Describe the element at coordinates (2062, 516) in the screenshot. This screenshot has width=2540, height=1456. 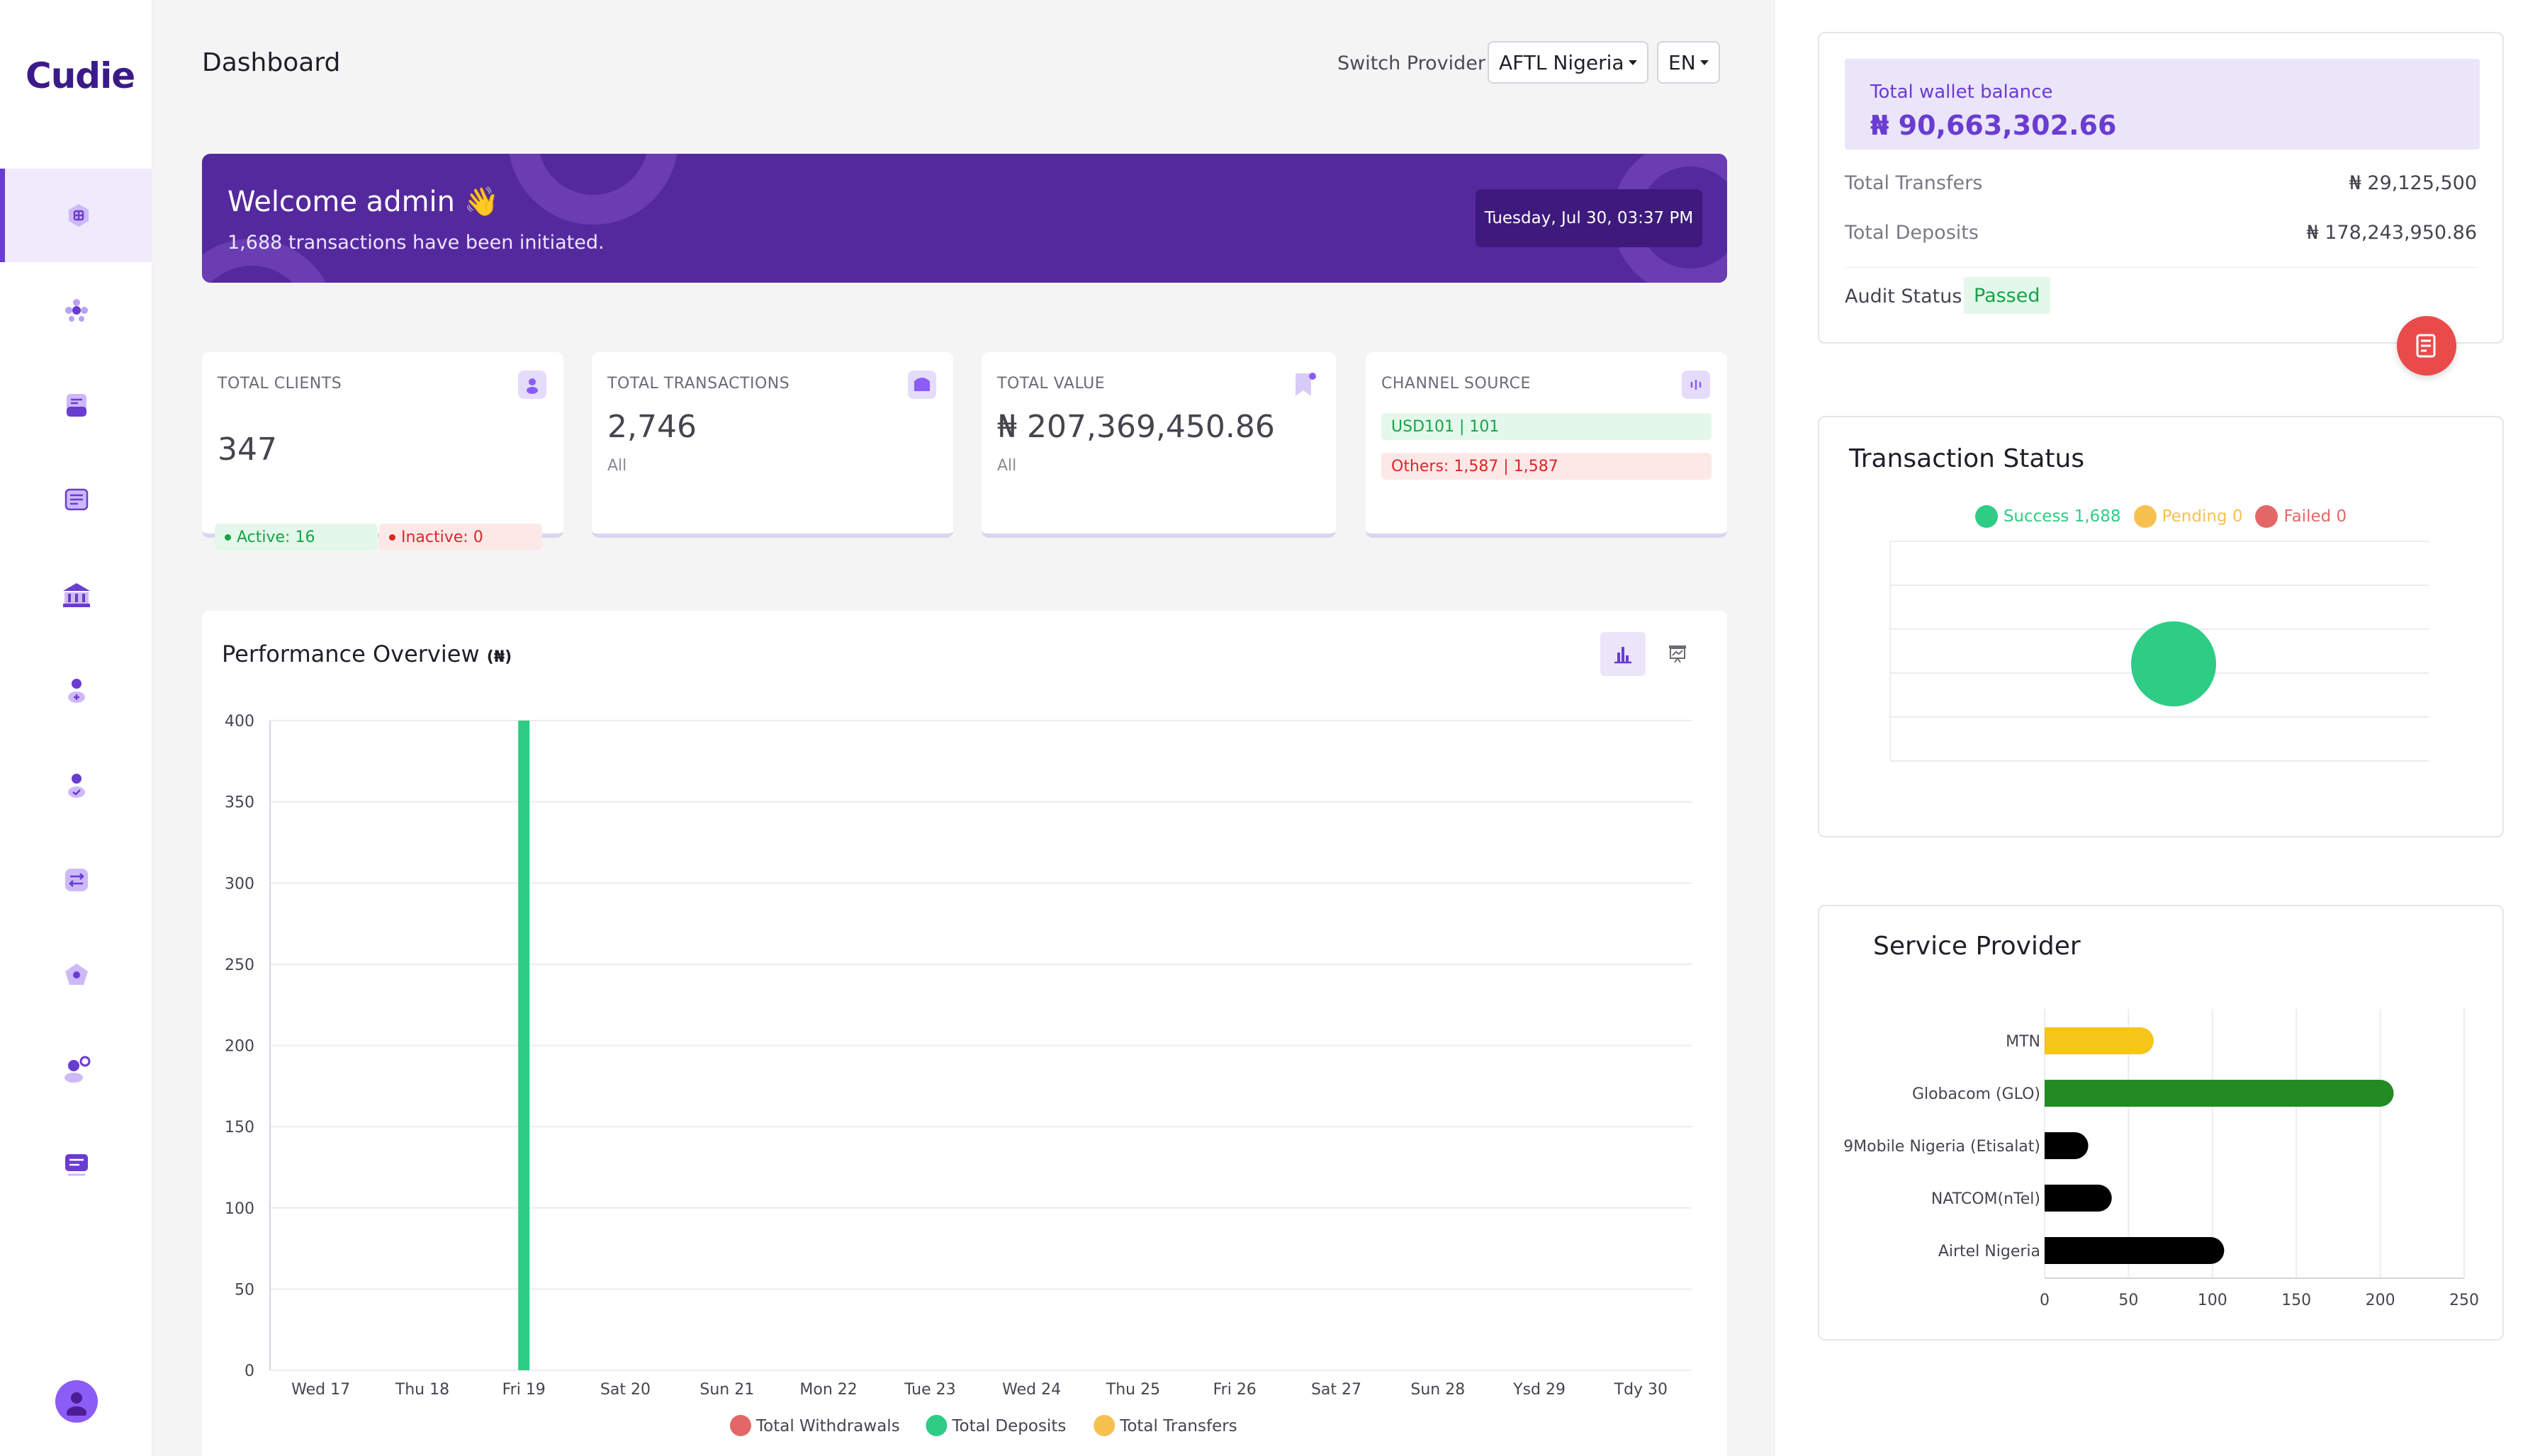
I see `legend-label: Success 1,688` at that location.